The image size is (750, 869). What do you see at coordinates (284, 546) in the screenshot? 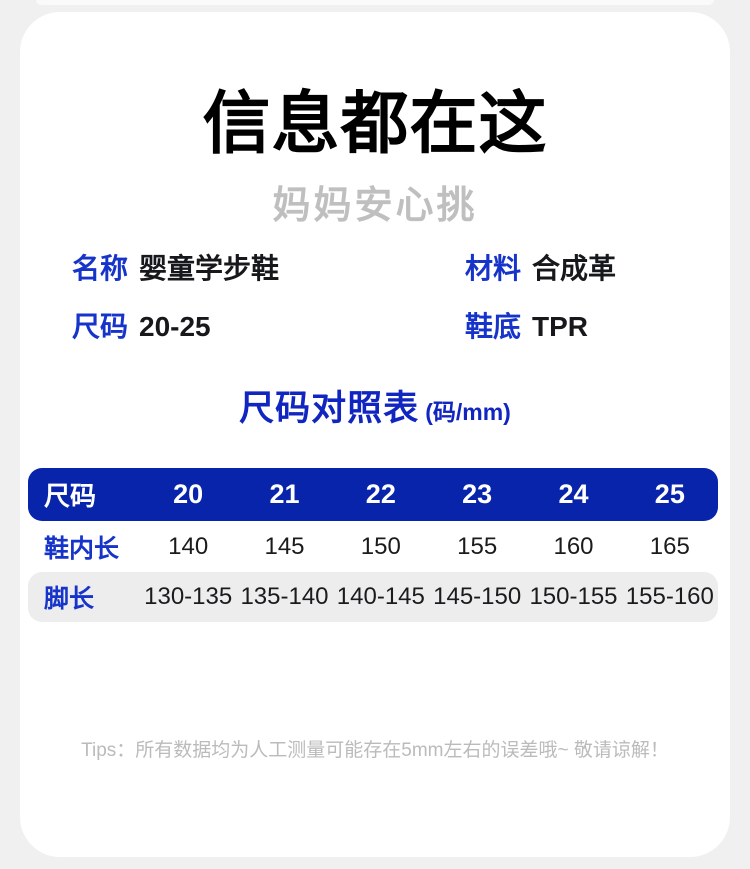
I see `inner-length-21: 145` at bounding box center [284, 546].